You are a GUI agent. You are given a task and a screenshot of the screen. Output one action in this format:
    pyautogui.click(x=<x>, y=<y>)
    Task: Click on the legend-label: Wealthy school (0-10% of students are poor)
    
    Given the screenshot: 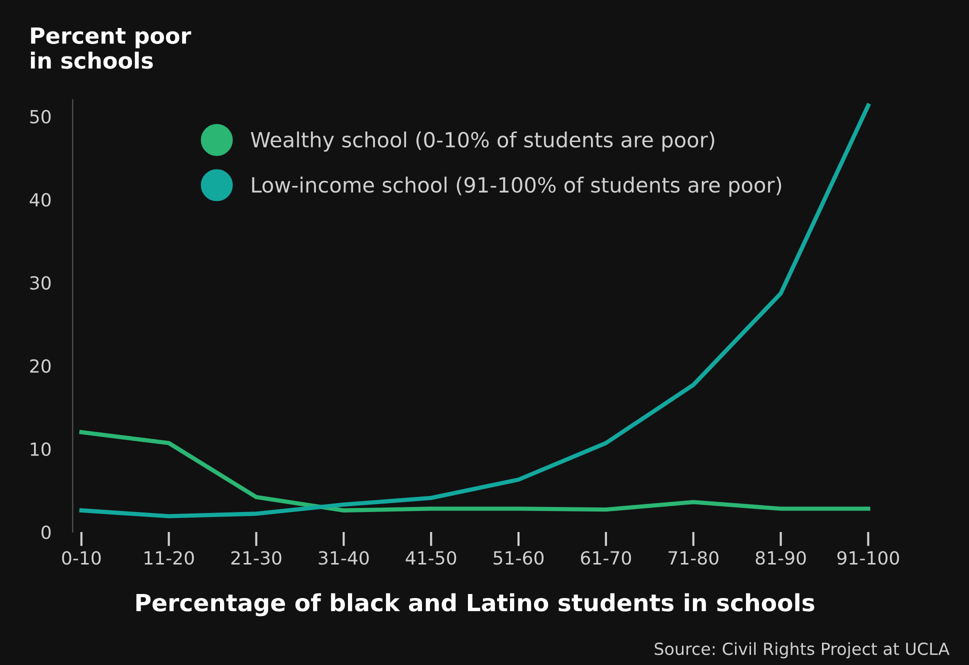 What is the action you would take?
    pyautogui.click(x=482, y=141)
    